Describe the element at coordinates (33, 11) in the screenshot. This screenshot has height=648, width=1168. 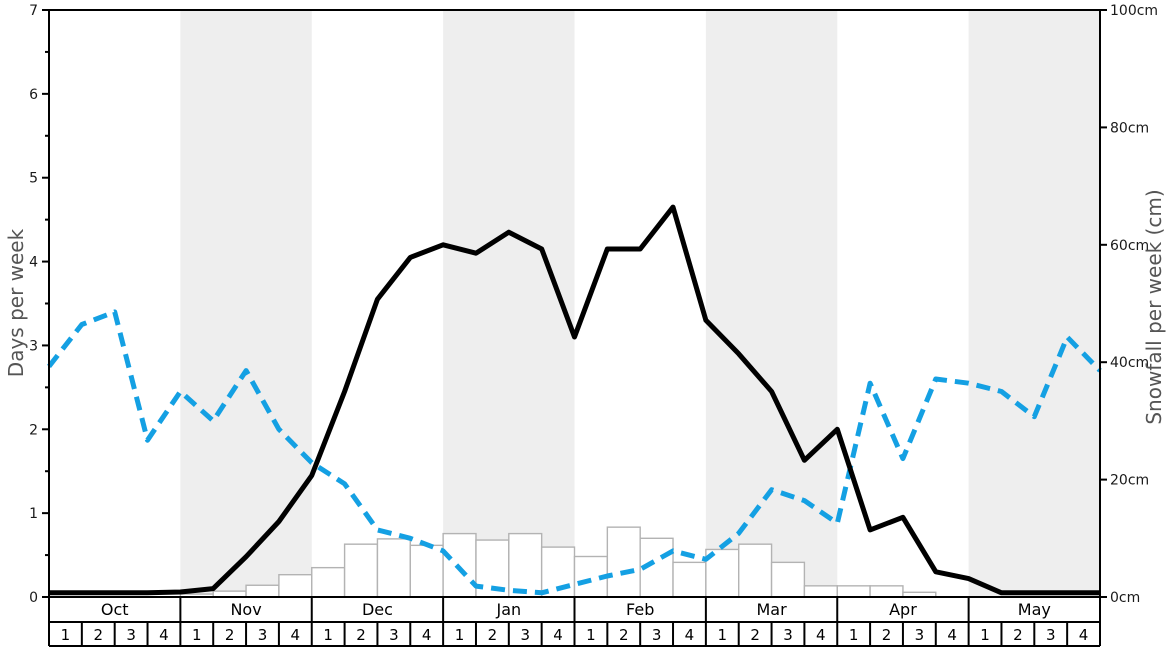
I see `left-tick-label: 7` at that location.